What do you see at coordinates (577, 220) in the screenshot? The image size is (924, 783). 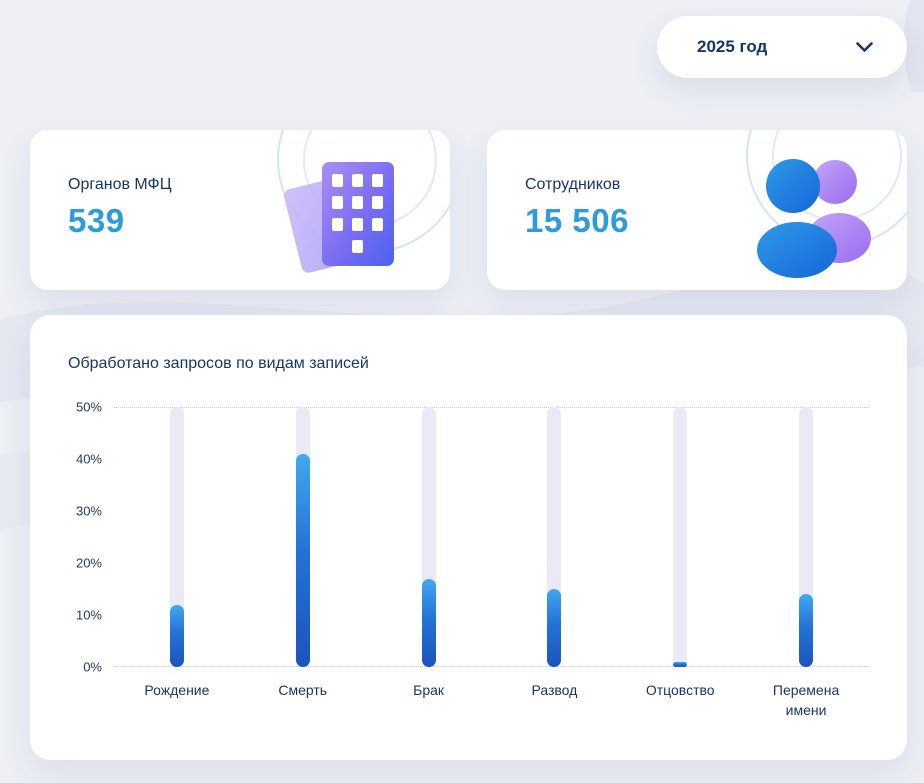 I see `stat-value: 15 506` at bounding box center [577, 220].